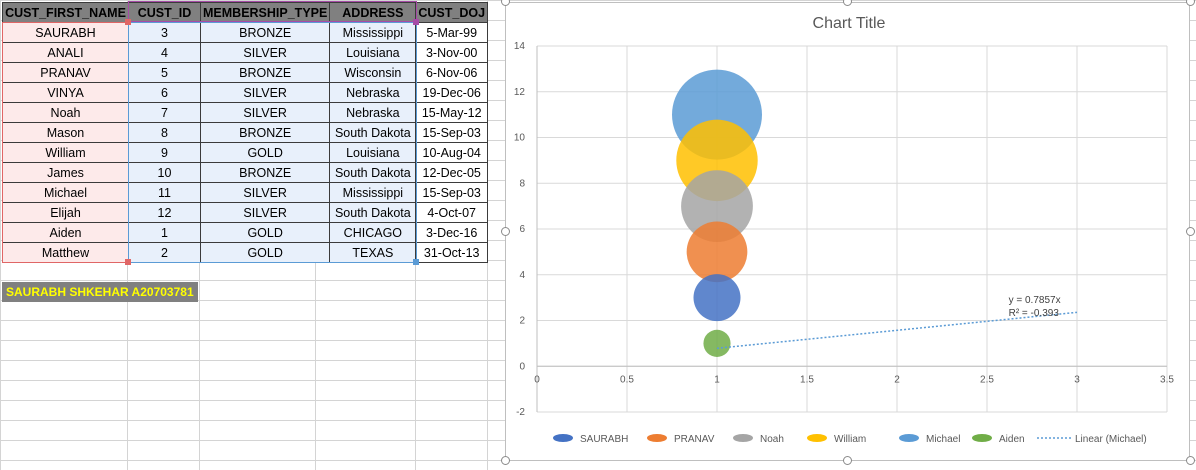 This screenshot has width=1196, height=470. What do you see at coordinates (164, 152) in the screenshot?
I see `table-cell: 9` at bounding box center [164, 152].